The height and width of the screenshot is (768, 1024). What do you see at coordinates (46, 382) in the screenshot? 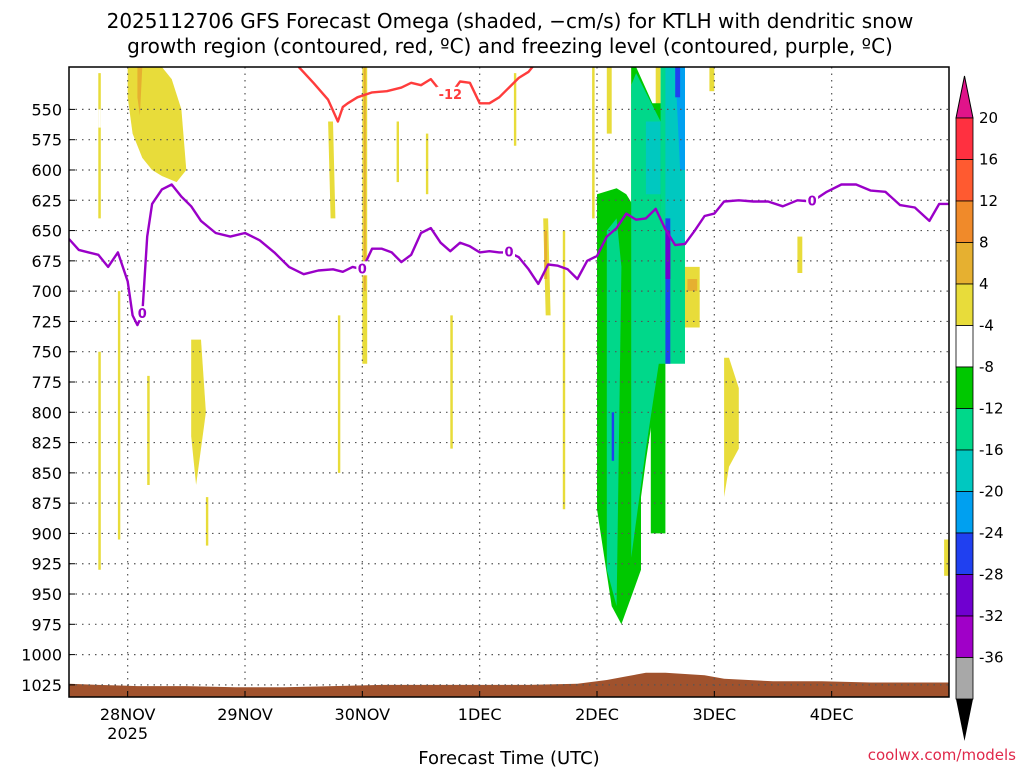
I see `y-tick-label-775: 775` at bounding box center [46, 382].